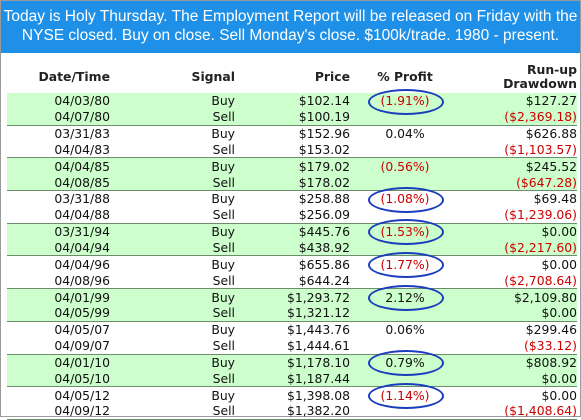 The height and width of the screenshot is (420, 581). What do you see at coordinates (518, 281) in the screenshot?
I see `runup-drawdown-cell: ($2,708.64)` at bounding box center [518, 281].